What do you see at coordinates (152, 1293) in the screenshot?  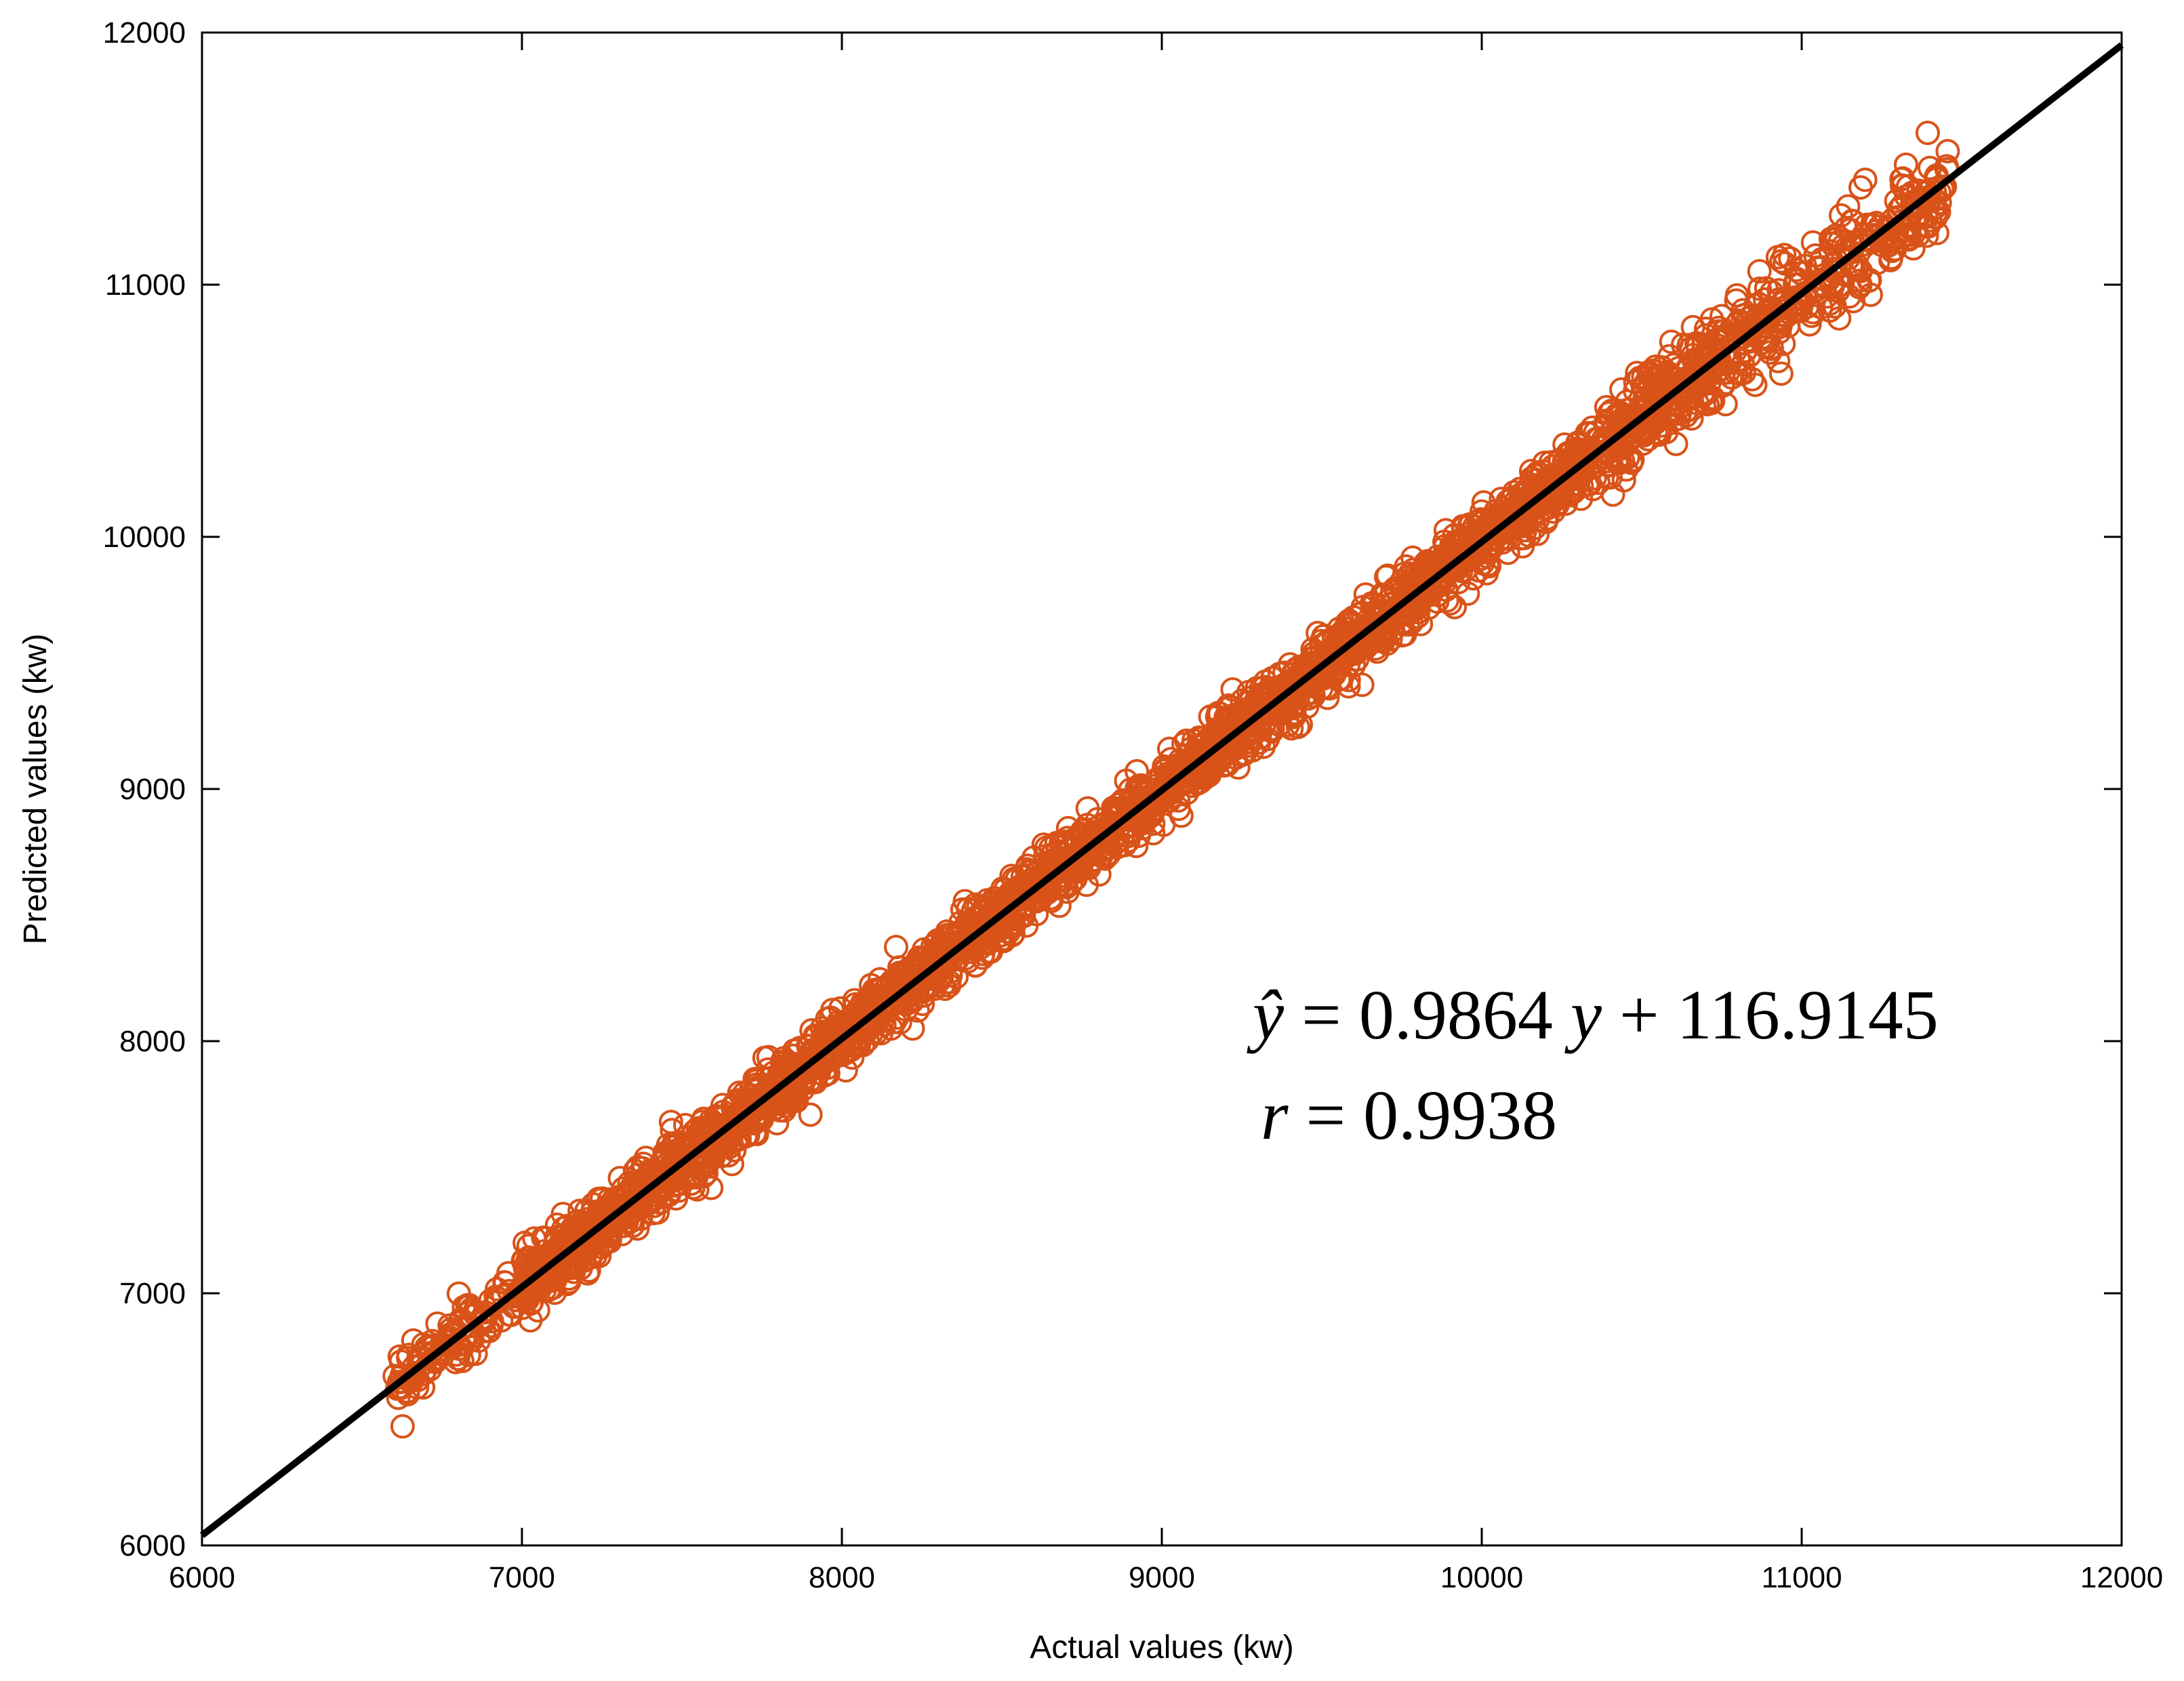 I see `y-tick-label: 7000` at bounding box center [152, 1293].